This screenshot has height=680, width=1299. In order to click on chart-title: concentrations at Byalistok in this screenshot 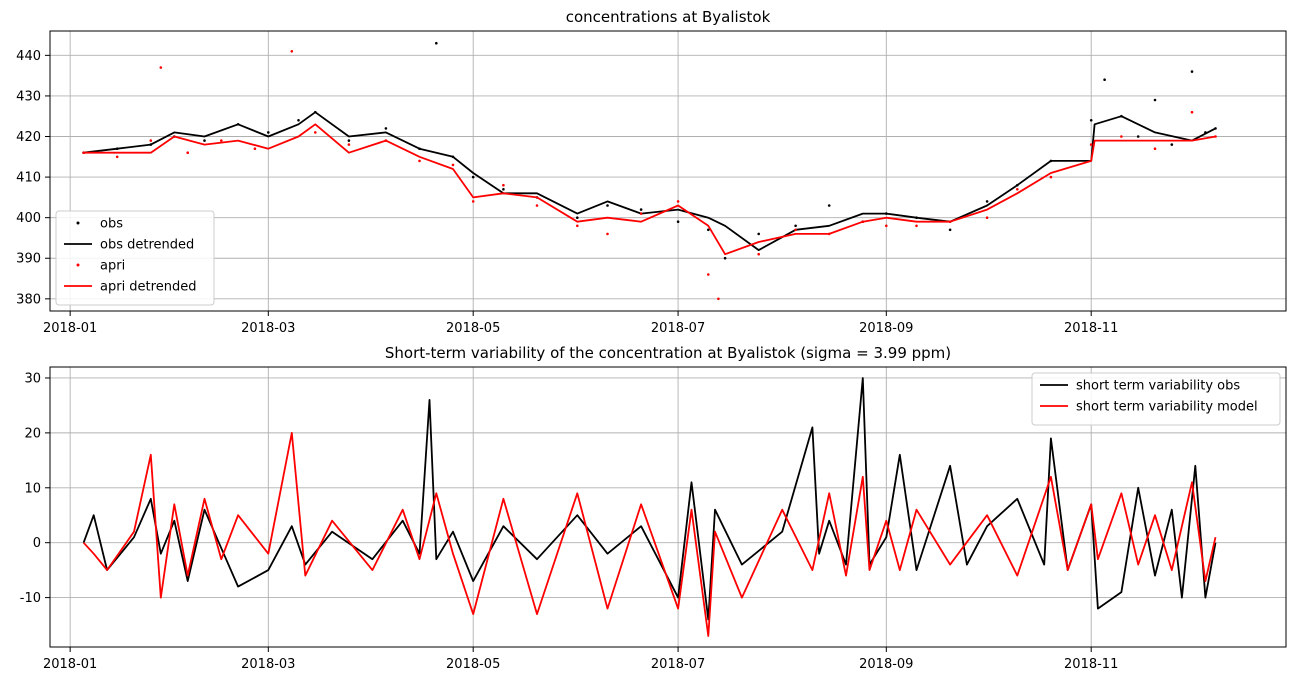, I will do `click(668, 17)`.